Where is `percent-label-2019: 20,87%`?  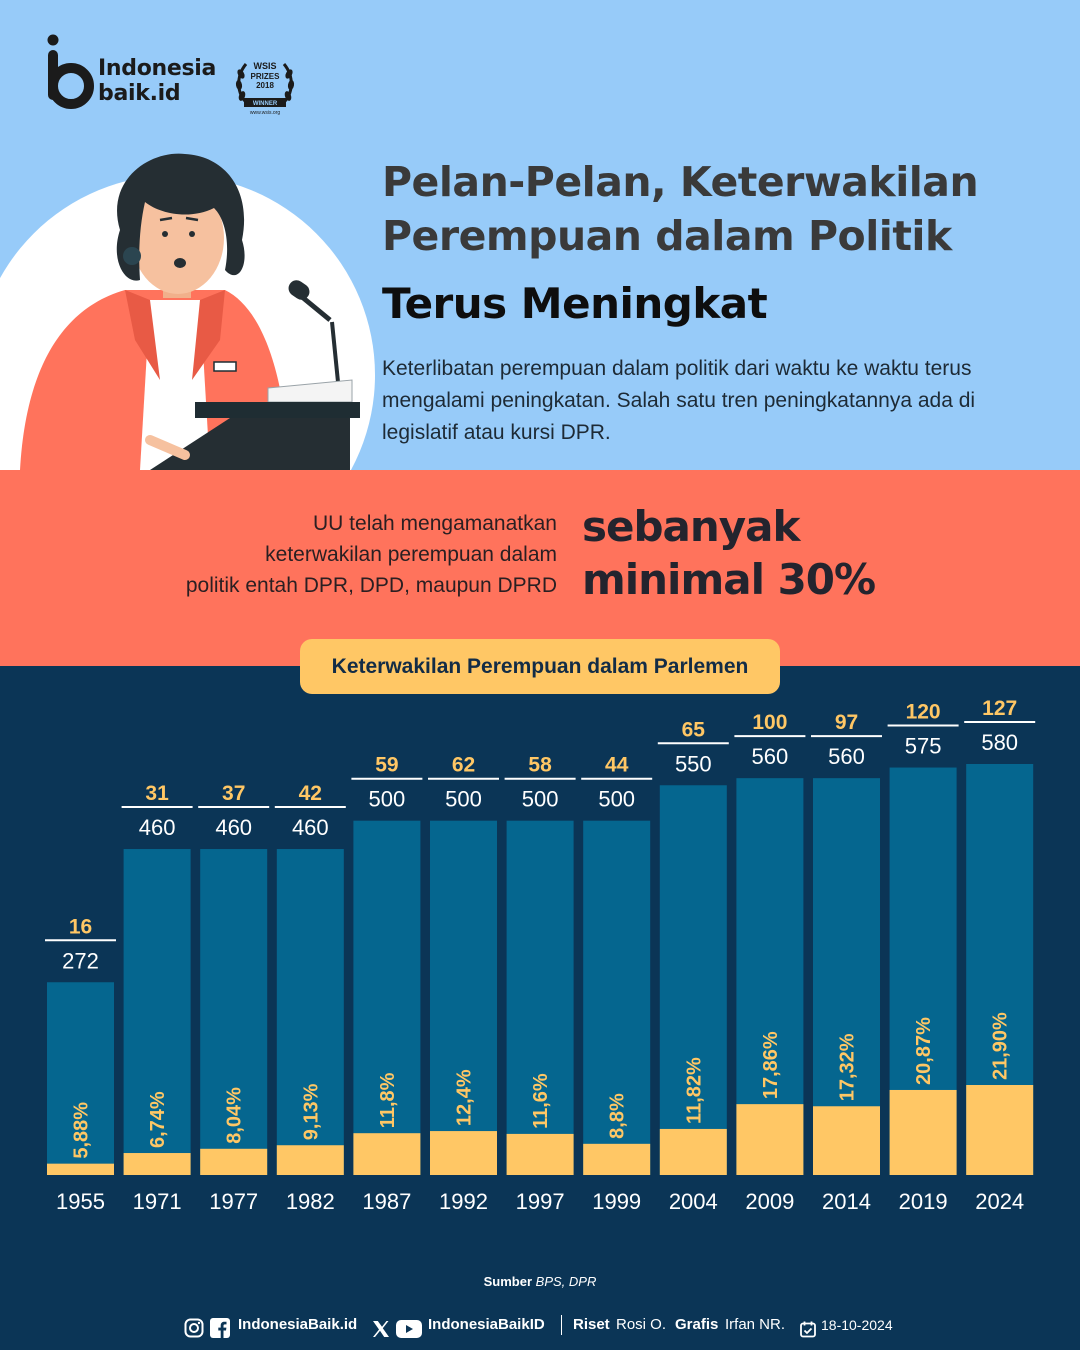
percent-label-2019: 20,87% is located at coordinates (924, 1051).